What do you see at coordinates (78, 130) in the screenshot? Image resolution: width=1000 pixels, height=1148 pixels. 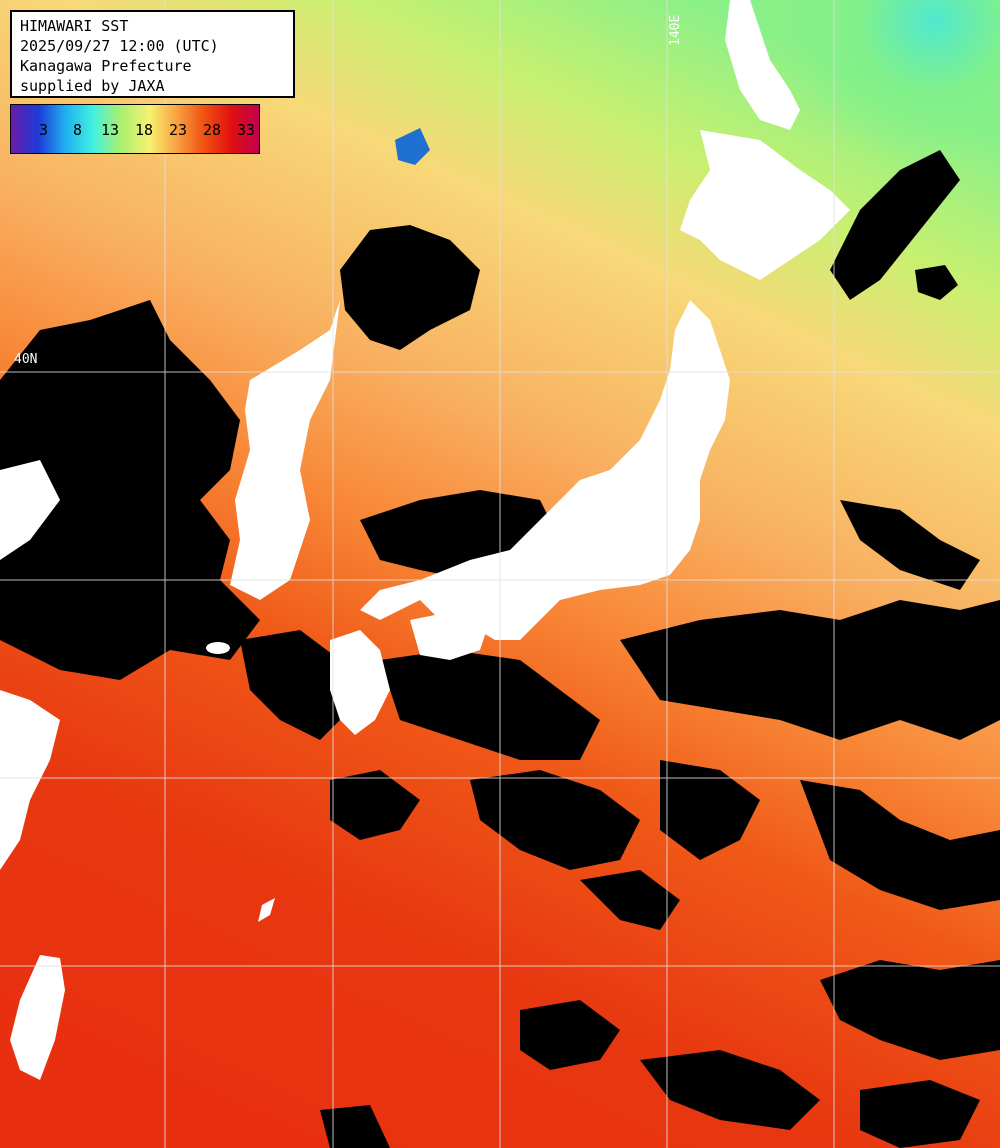 I see `colorbar-tick: 8` at bounding box center [78, 130].